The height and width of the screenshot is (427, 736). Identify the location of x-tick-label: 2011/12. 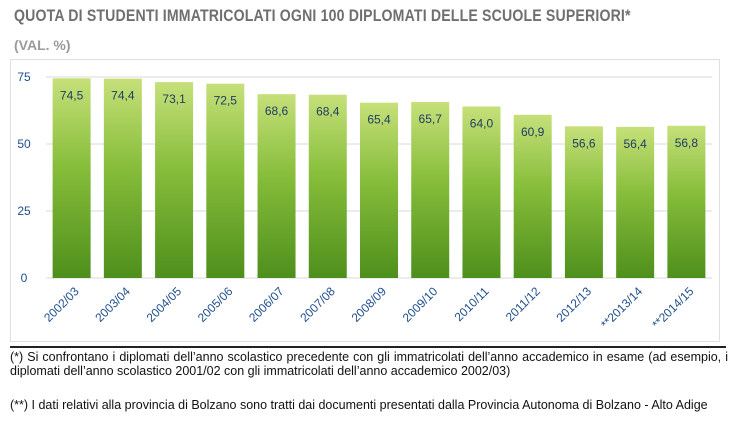
(523, 304).